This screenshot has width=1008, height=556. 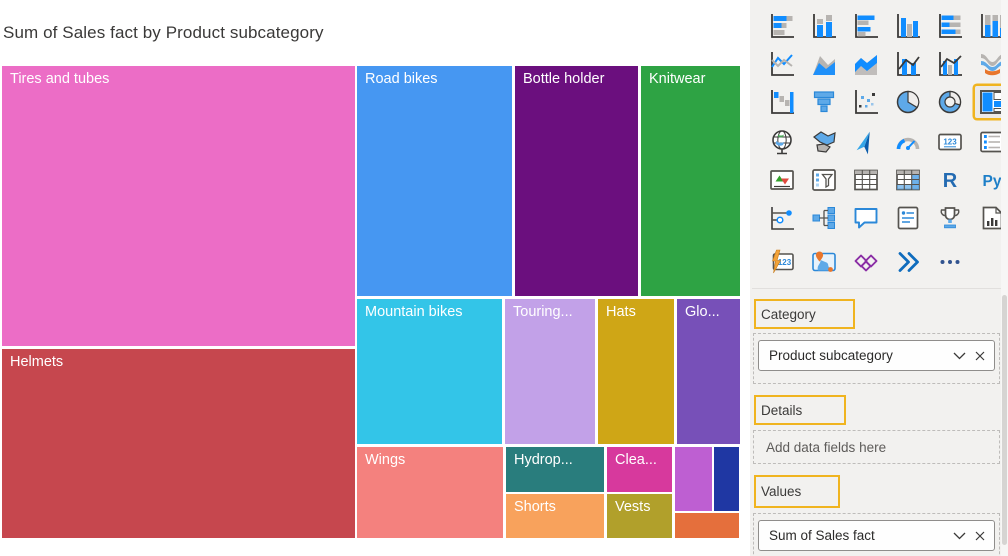 I want to click on waterfall-chart-icon, so click(x=782, y=102).